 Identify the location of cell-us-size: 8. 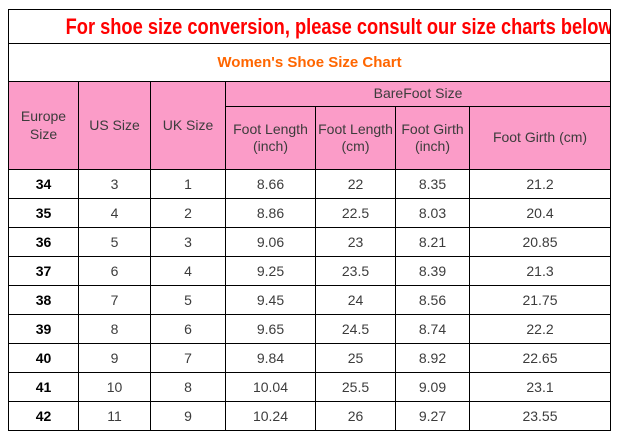
(114, 329).